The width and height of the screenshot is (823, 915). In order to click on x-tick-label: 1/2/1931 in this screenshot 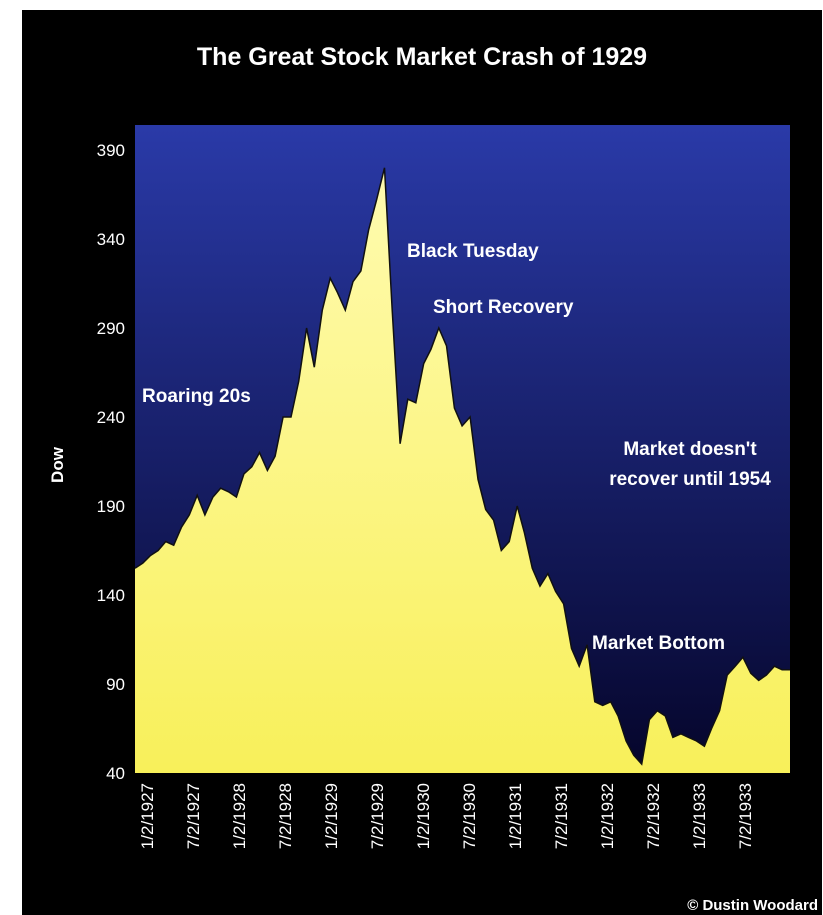, I will do `click(515, 816)`.